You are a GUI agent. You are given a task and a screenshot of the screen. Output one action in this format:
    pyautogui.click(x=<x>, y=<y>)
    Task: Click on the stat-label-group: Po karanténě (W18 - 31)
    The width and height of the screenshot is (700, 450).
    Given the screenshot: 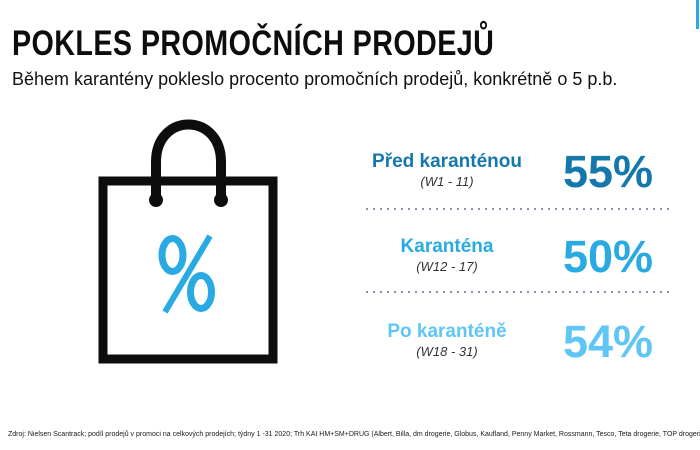 What is the action you would take?
    pyautogui.click(x=447, y=340)
    